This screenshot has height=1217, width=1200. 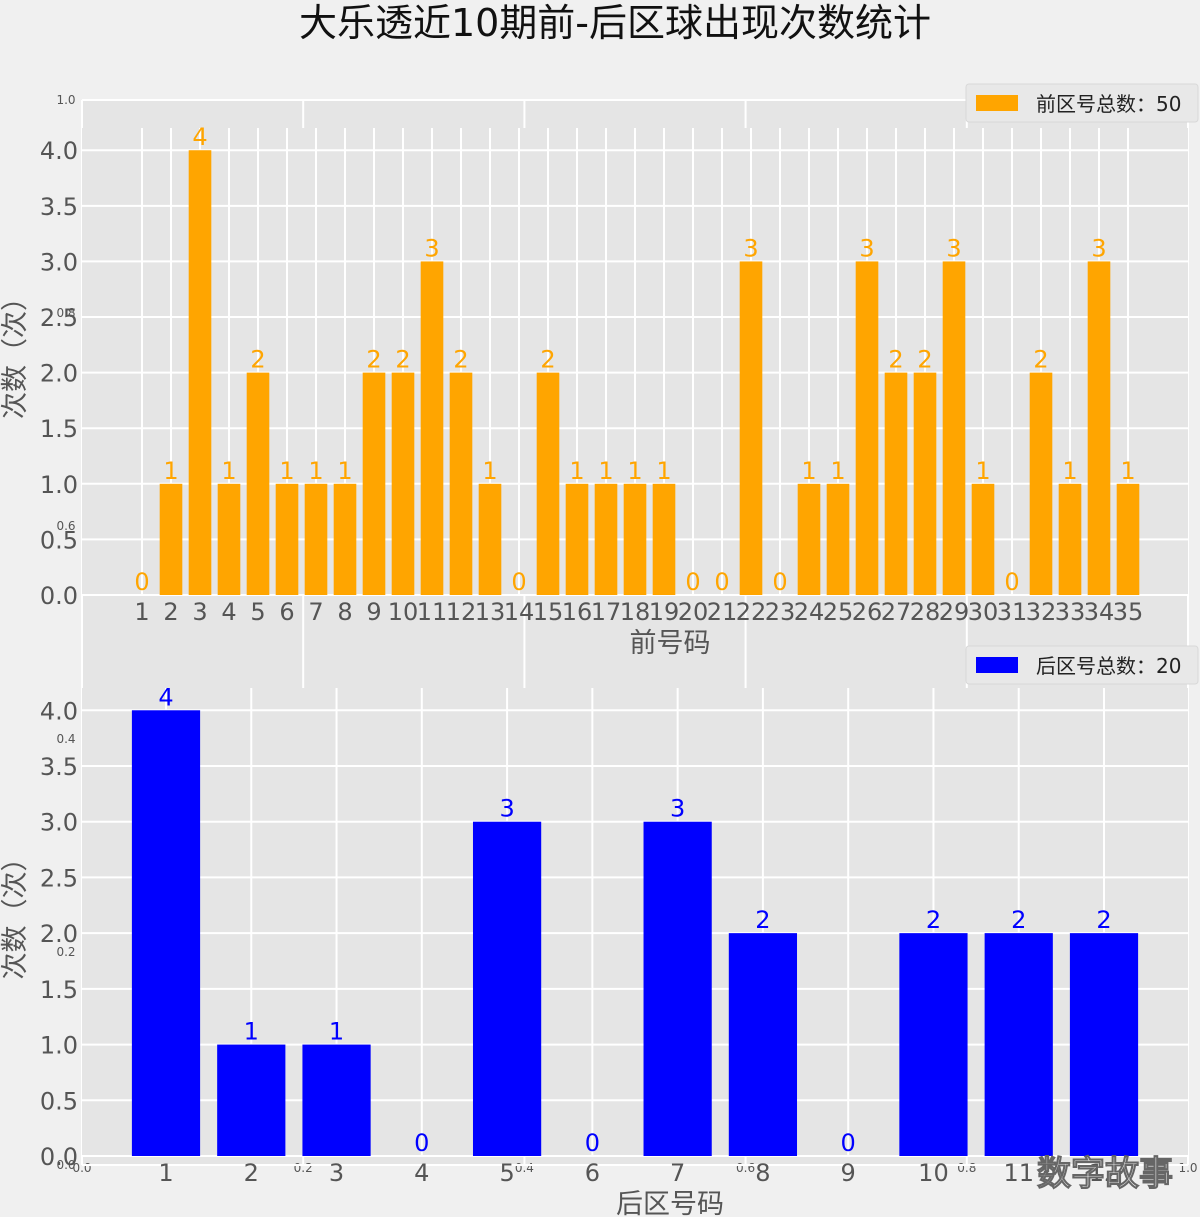 What do you see at coordinates (59, 540) in the screenshot?
I see `y-tick-label: 0.5` at bounding box center [59, 540].